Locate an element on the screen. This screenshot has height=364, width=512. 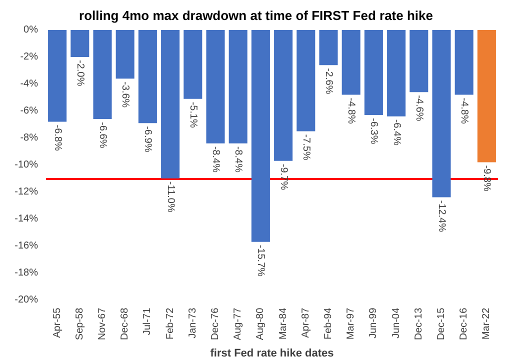
x-tick-label: Aug-77 is located at coordinates (238, 323).